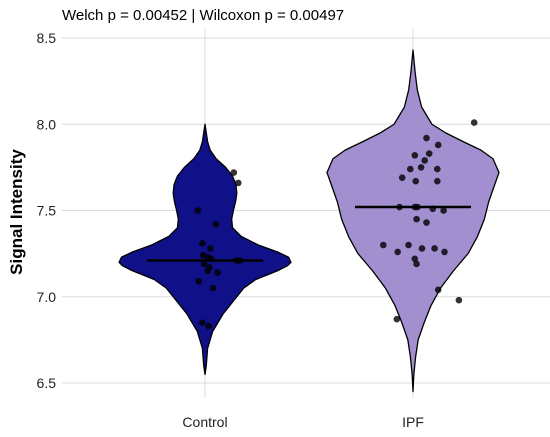 This screenshot has width=550, height=437. Describe the element at coordinates (47, 38) in the screenshot. I see `y-tick-label: 8.5` at that location.